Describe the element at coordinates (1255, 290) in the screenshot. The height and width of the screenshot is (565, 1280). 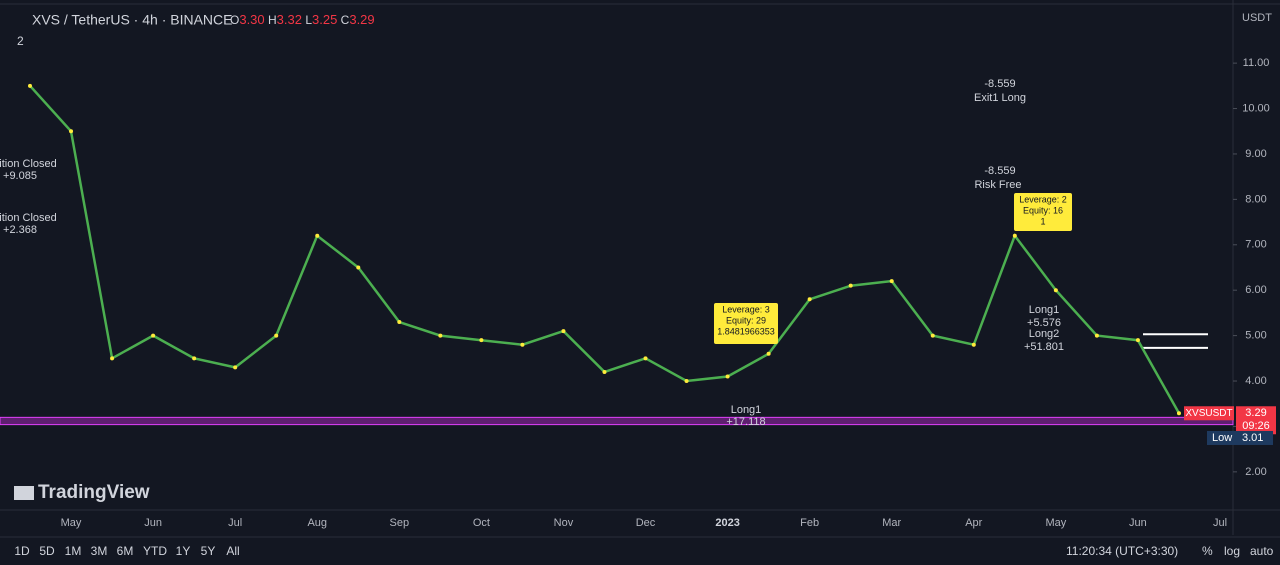
I see `y-tick-label: 6.00` at that location.